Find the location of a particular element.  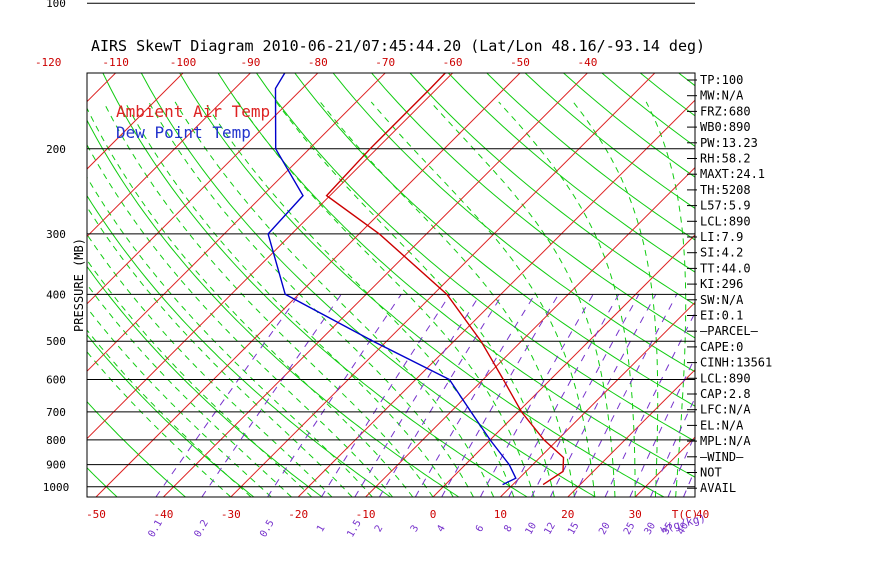

mixing-ratio-tick-label: 20 is located at coordinates (605, 529).